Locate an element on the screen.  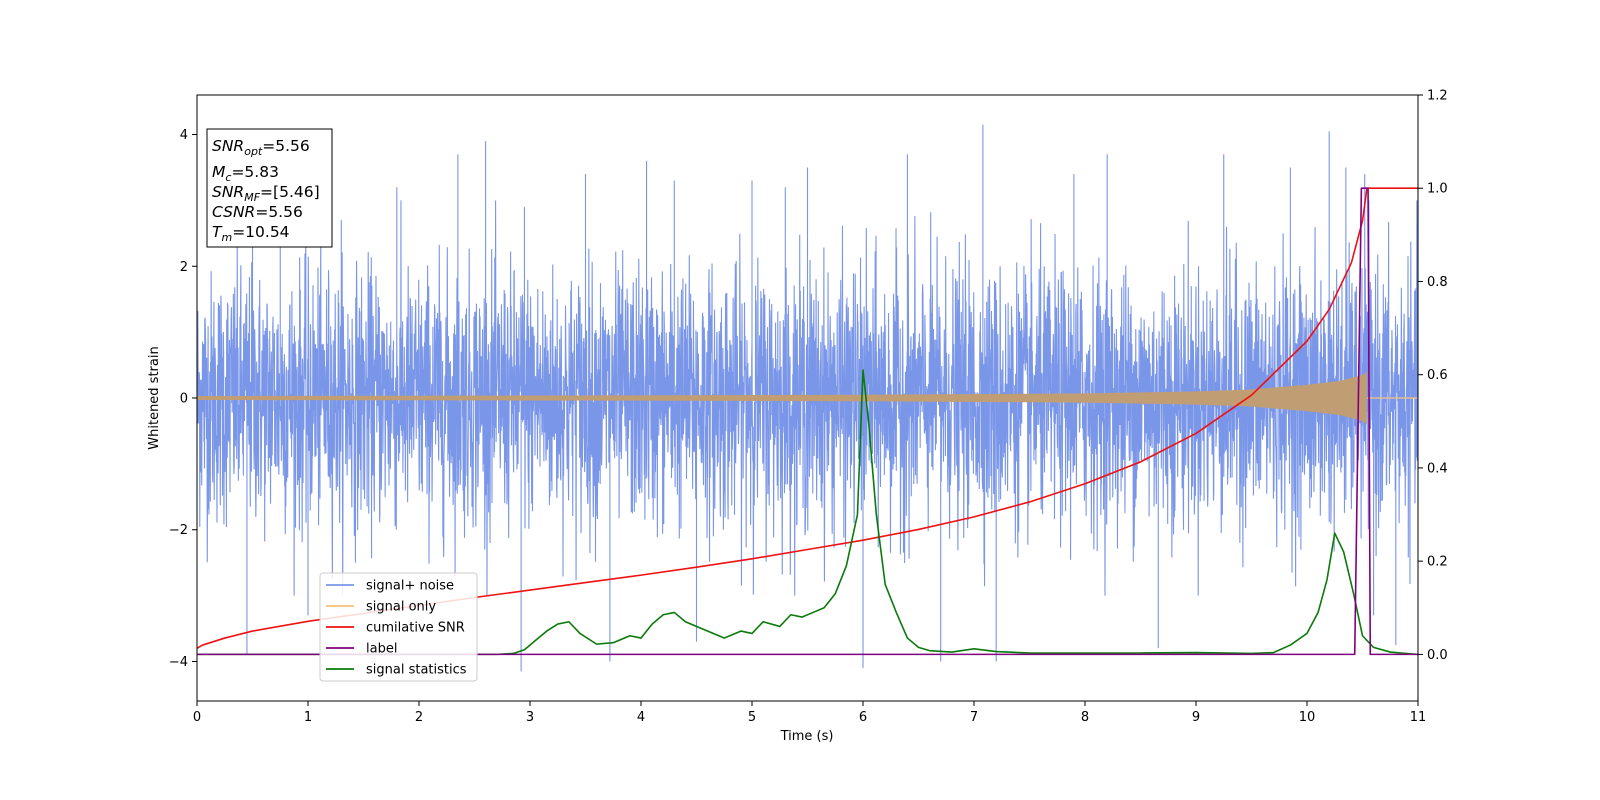
x-tick-label: 11 is located at coordinates (1418, 717).